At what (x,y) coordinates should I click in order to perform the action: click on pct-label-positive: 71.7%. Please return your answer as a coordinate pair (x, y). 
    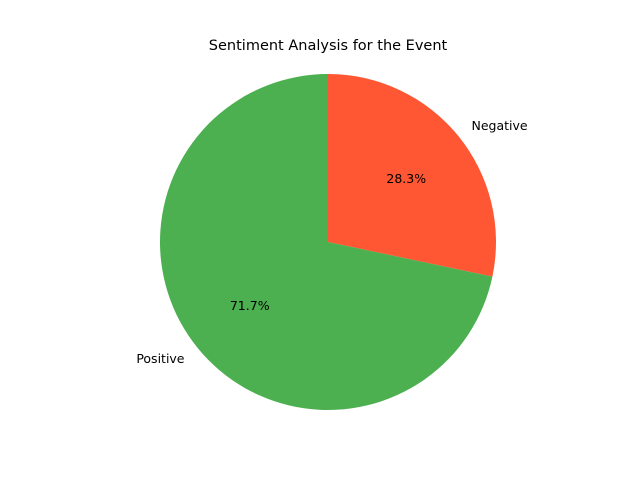
    Looking at the image, I should click on (250, 305).